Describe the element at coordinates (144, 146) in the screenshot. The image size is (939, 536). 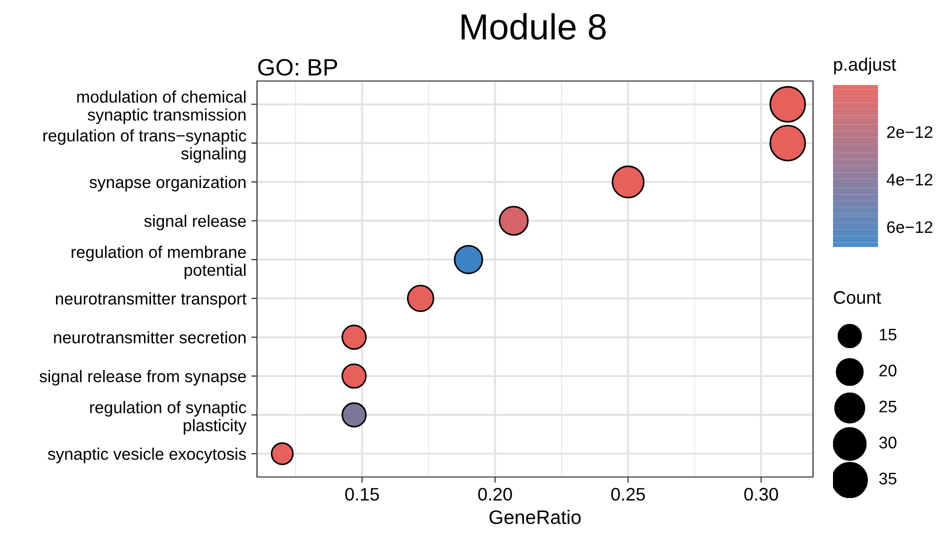
I see `y-tick-label: regulation of trans−synaptic signaling` at that location.